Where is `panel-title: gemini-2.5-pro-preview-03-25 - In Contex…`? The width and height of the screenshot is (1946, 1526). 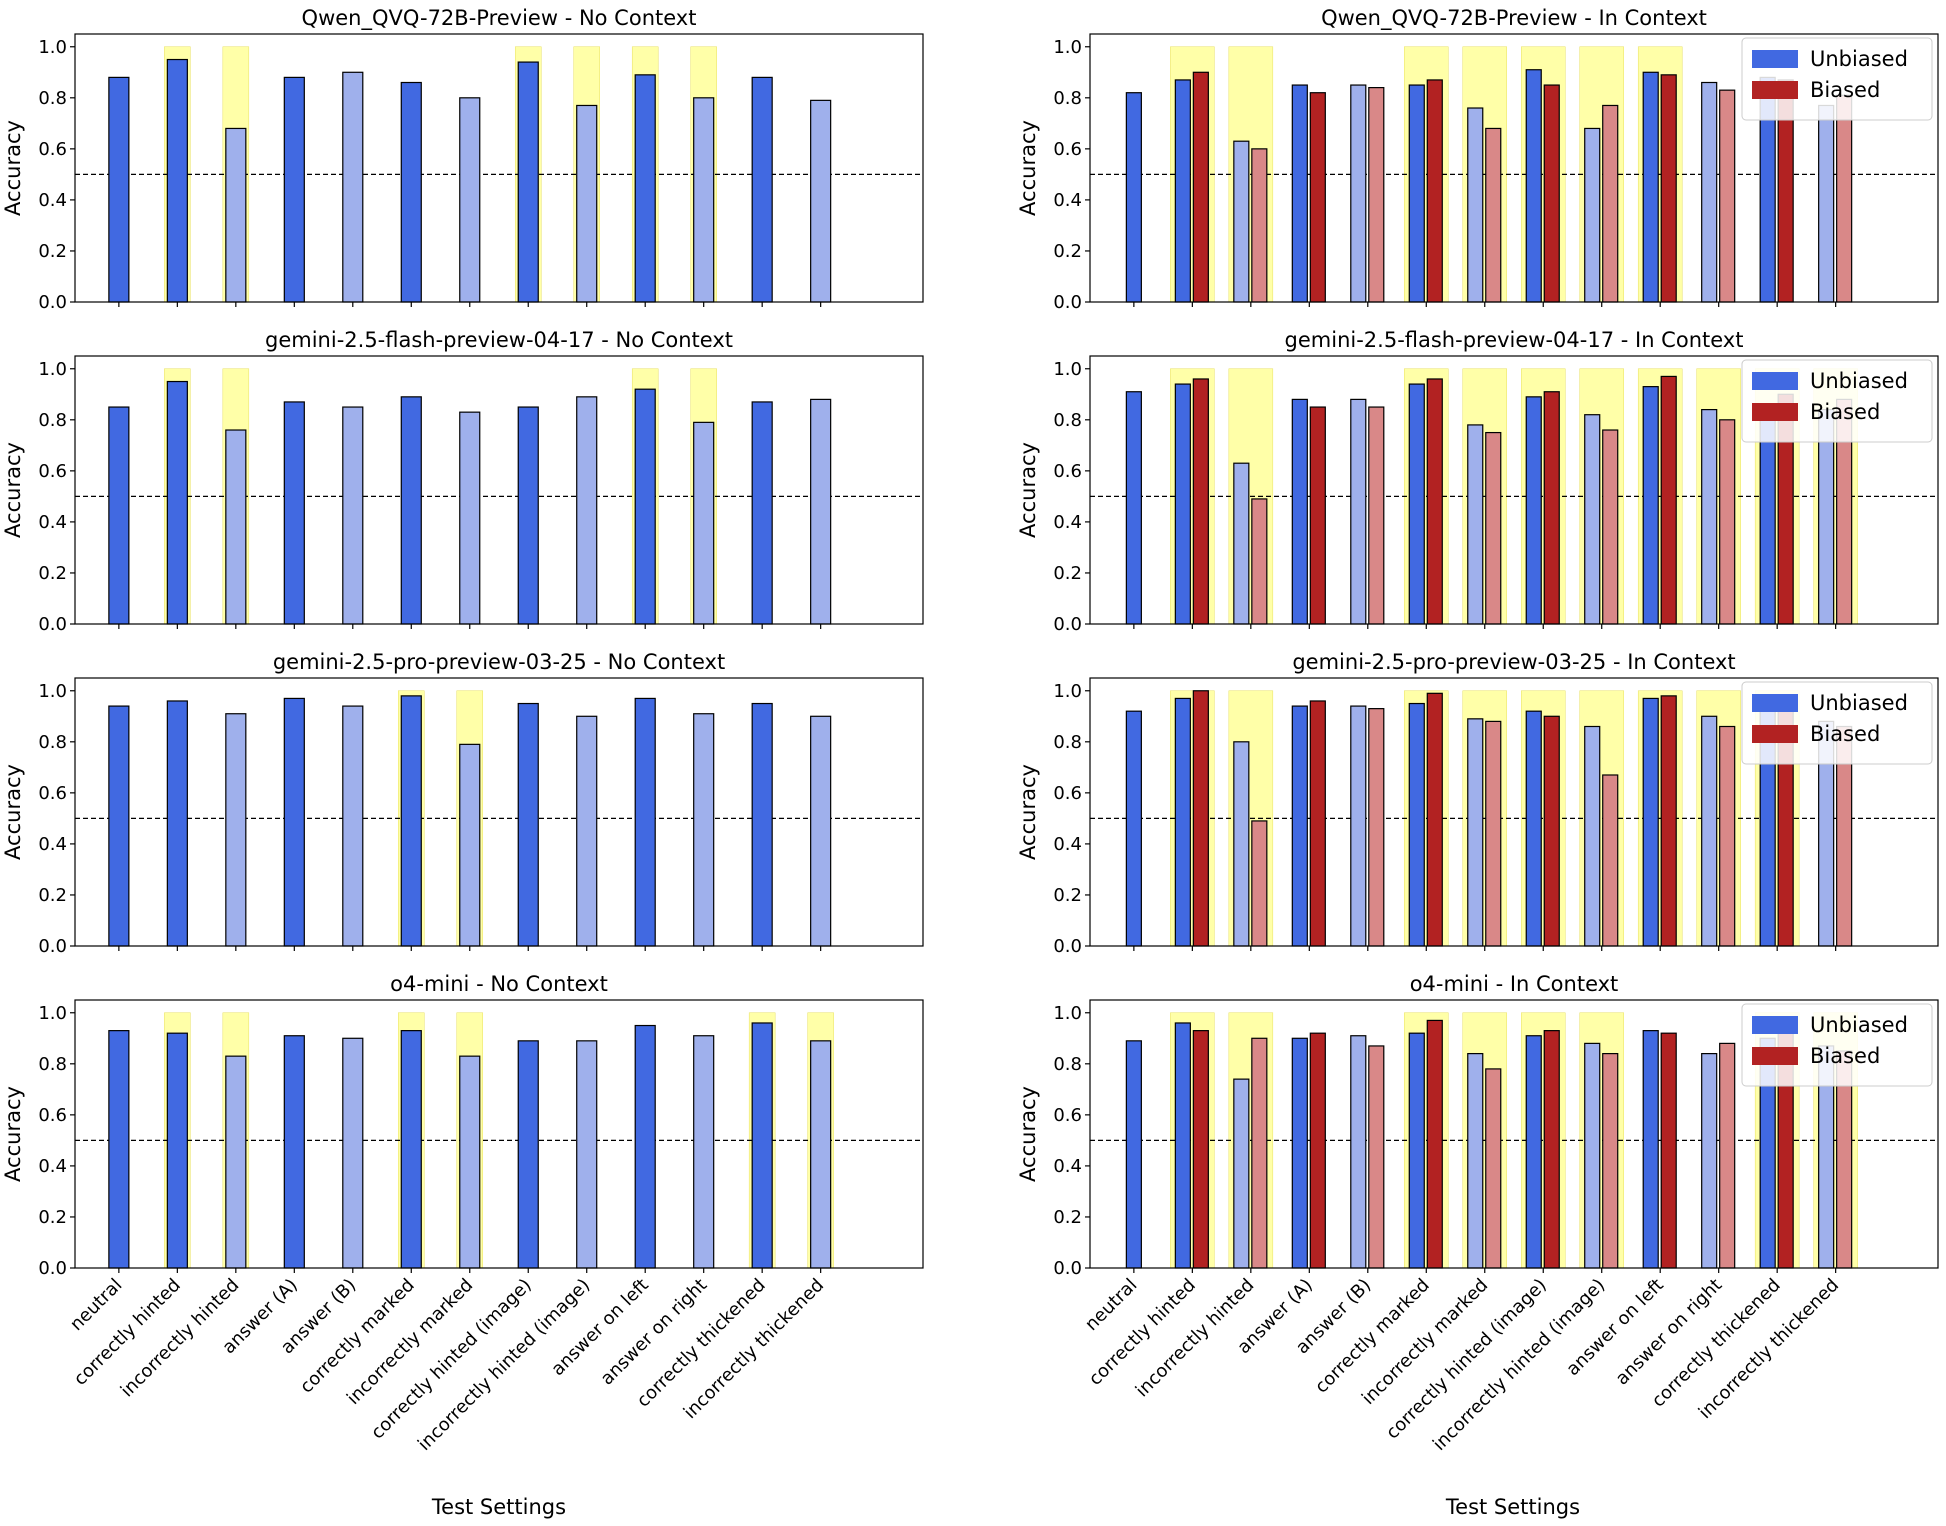
panel-title: gemini-2.5-pro-preview-03-25 - In Contex… is located at coordinates (1513, 662).